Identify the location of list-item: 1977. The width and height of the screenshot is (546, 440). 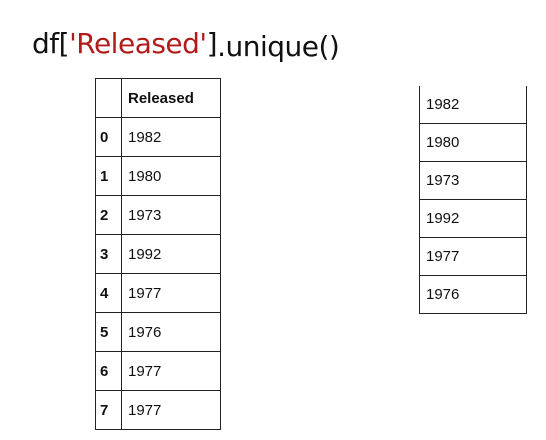
(473, 256).